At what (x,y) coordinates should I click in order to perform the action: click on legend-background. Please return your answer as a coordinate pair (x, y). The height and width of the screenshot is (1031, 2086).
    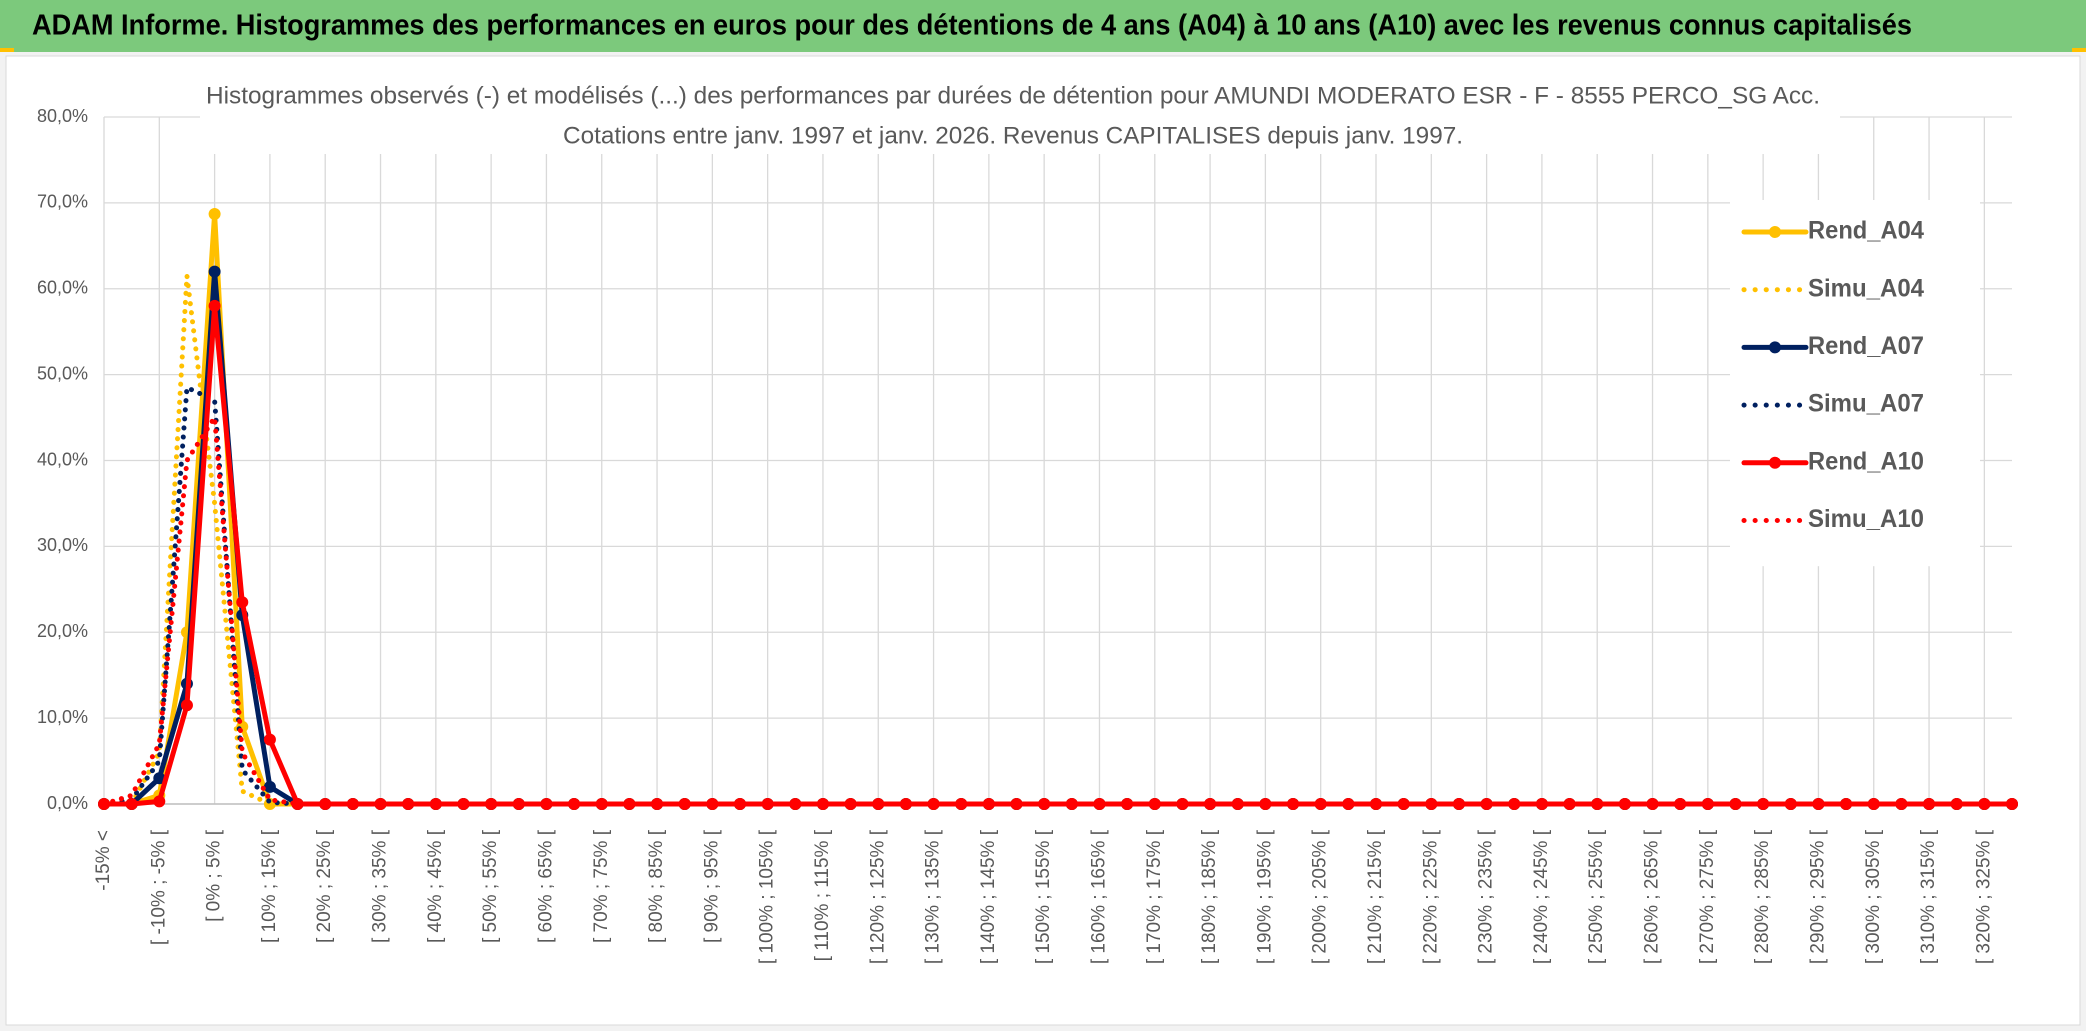
    Looking at the image, I should click on (1855, 383).